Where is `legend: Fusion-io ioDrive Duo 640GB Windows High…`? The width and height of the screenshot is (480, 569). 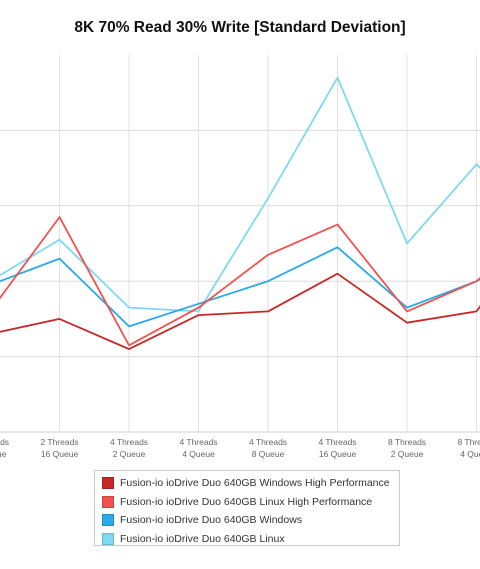 legend: Fusion-io ioDrive Duo 640GB Windows High… is located at coordinates (247, 508).